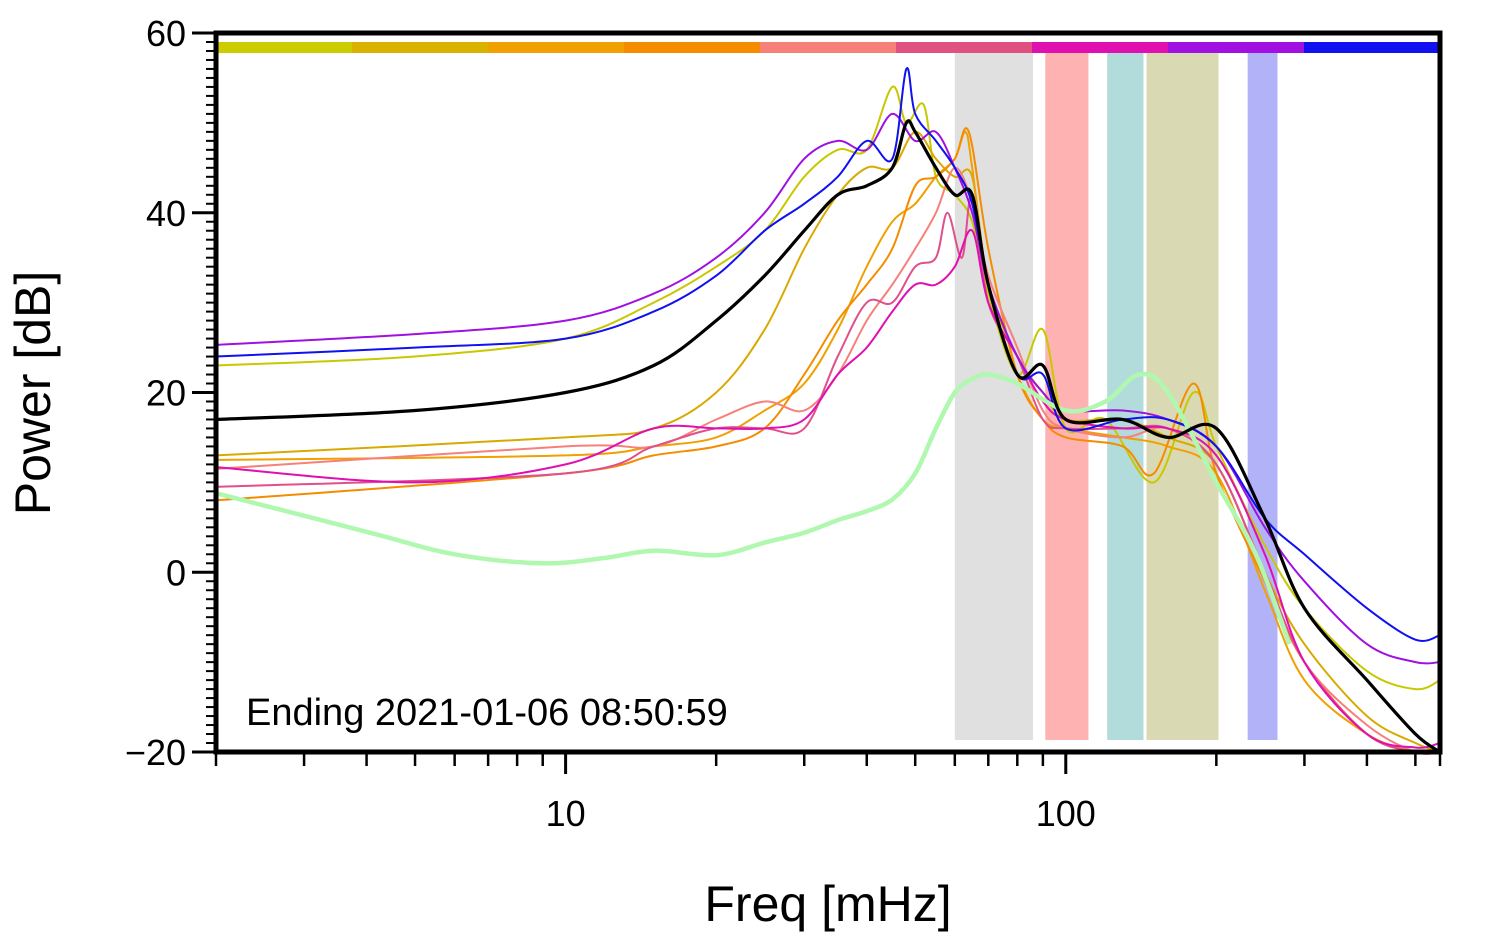 Image resolution: width=1494 pixels, height=952 pixels. I want to click on y-tick-label: −20, so click(155, 752).